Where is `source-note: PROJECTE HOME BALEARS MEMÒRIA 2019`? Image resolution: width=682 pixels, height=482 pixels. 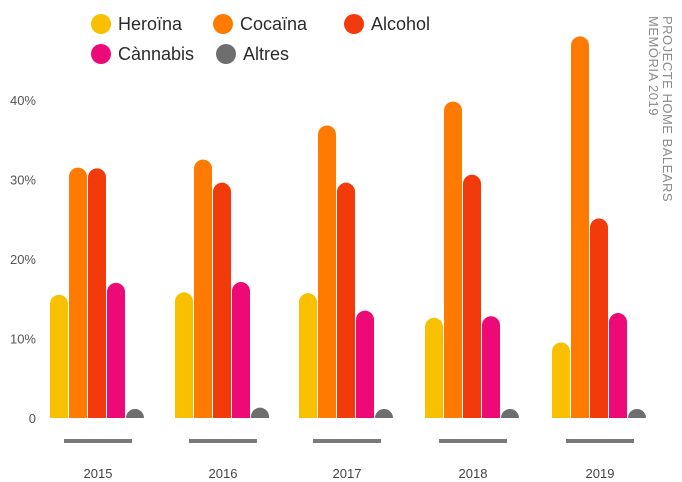 source-note: PROJECTE HOME BALEARS MEMÒRIA 2019 is located at coordinates (660, 109).